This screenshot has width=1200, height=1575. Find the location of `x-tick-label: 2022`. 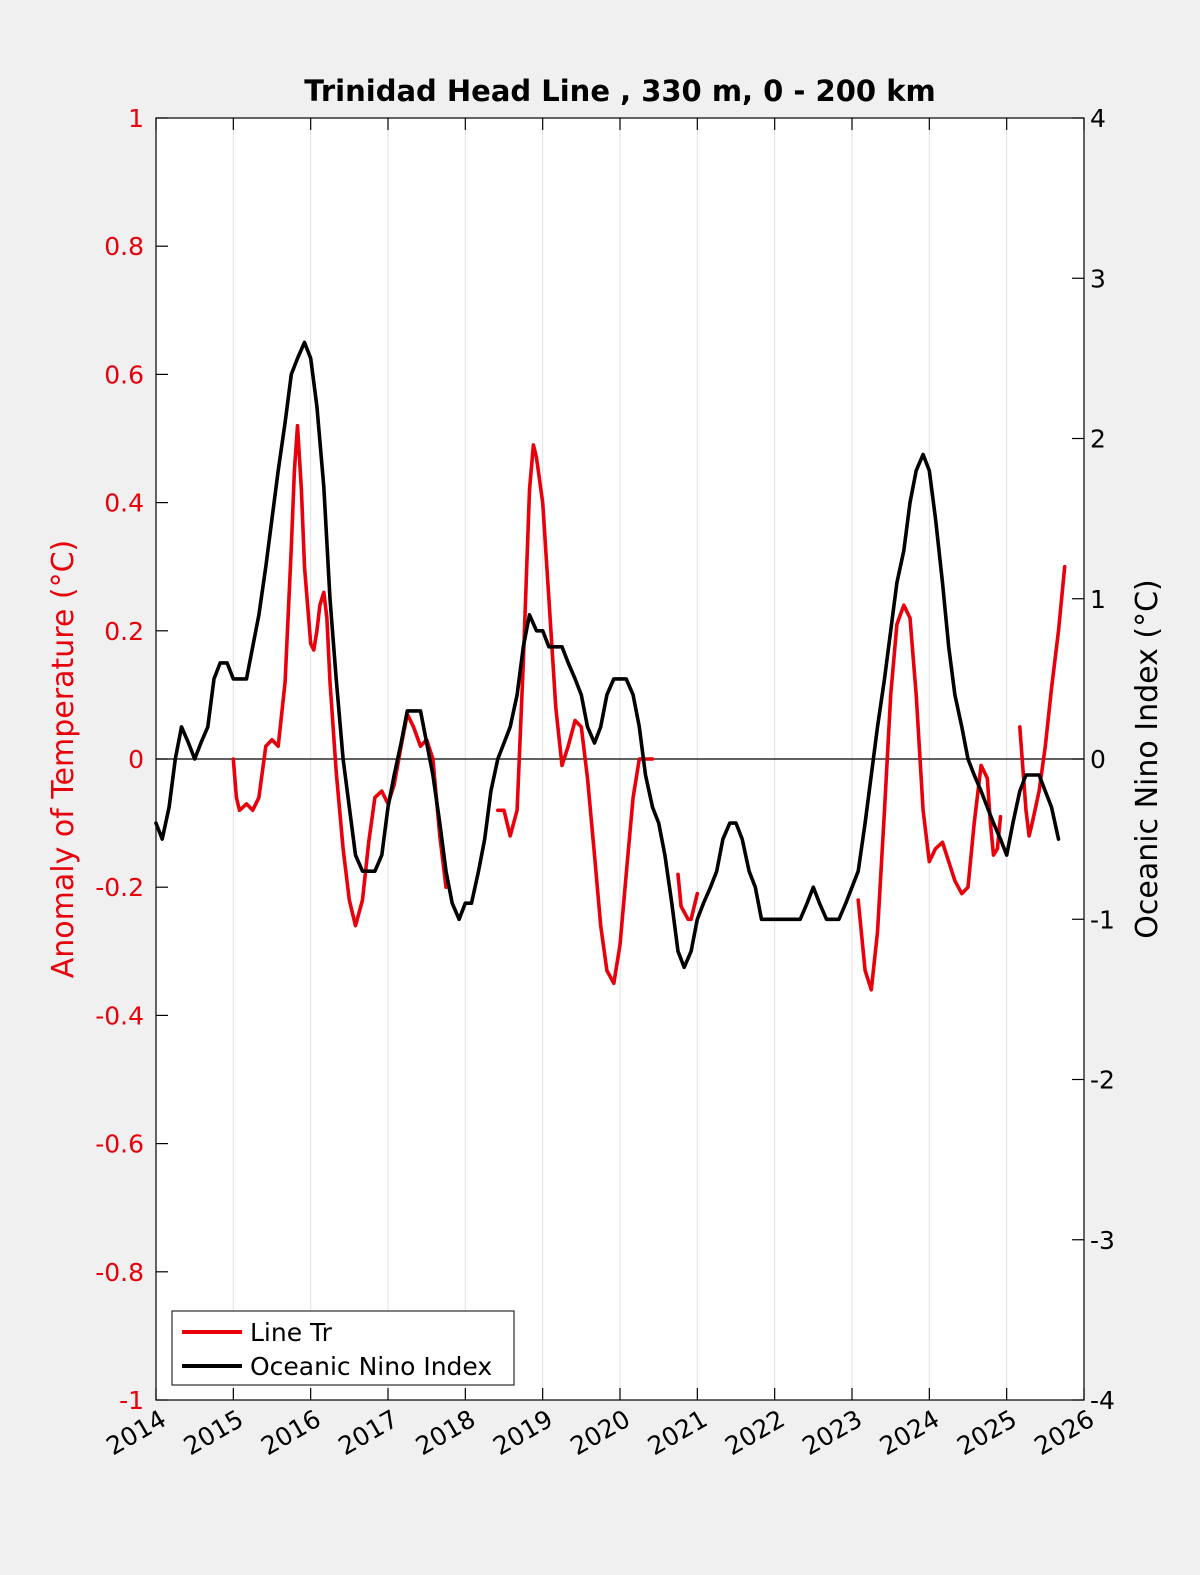

x-tick-label: 2022 is located at coordinates (755, 1432).